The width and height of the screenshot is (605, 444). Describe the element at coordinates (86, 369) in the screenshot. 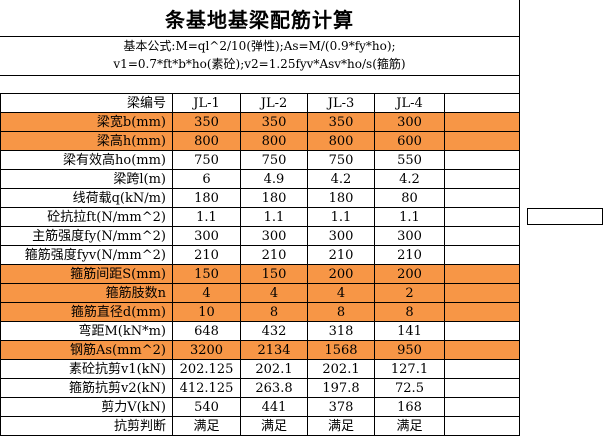

I see `row-label-cell: 素砼抗剪v1(kN)` at that location.